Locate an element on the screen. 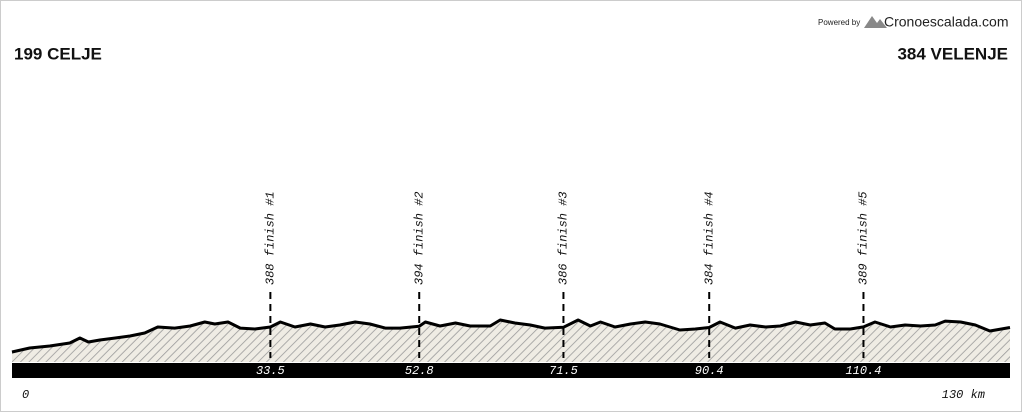 Image resolution: width=1022 pixels, height=412 pixels. finish-km: 33.5 is located at coordinates (270, 371).